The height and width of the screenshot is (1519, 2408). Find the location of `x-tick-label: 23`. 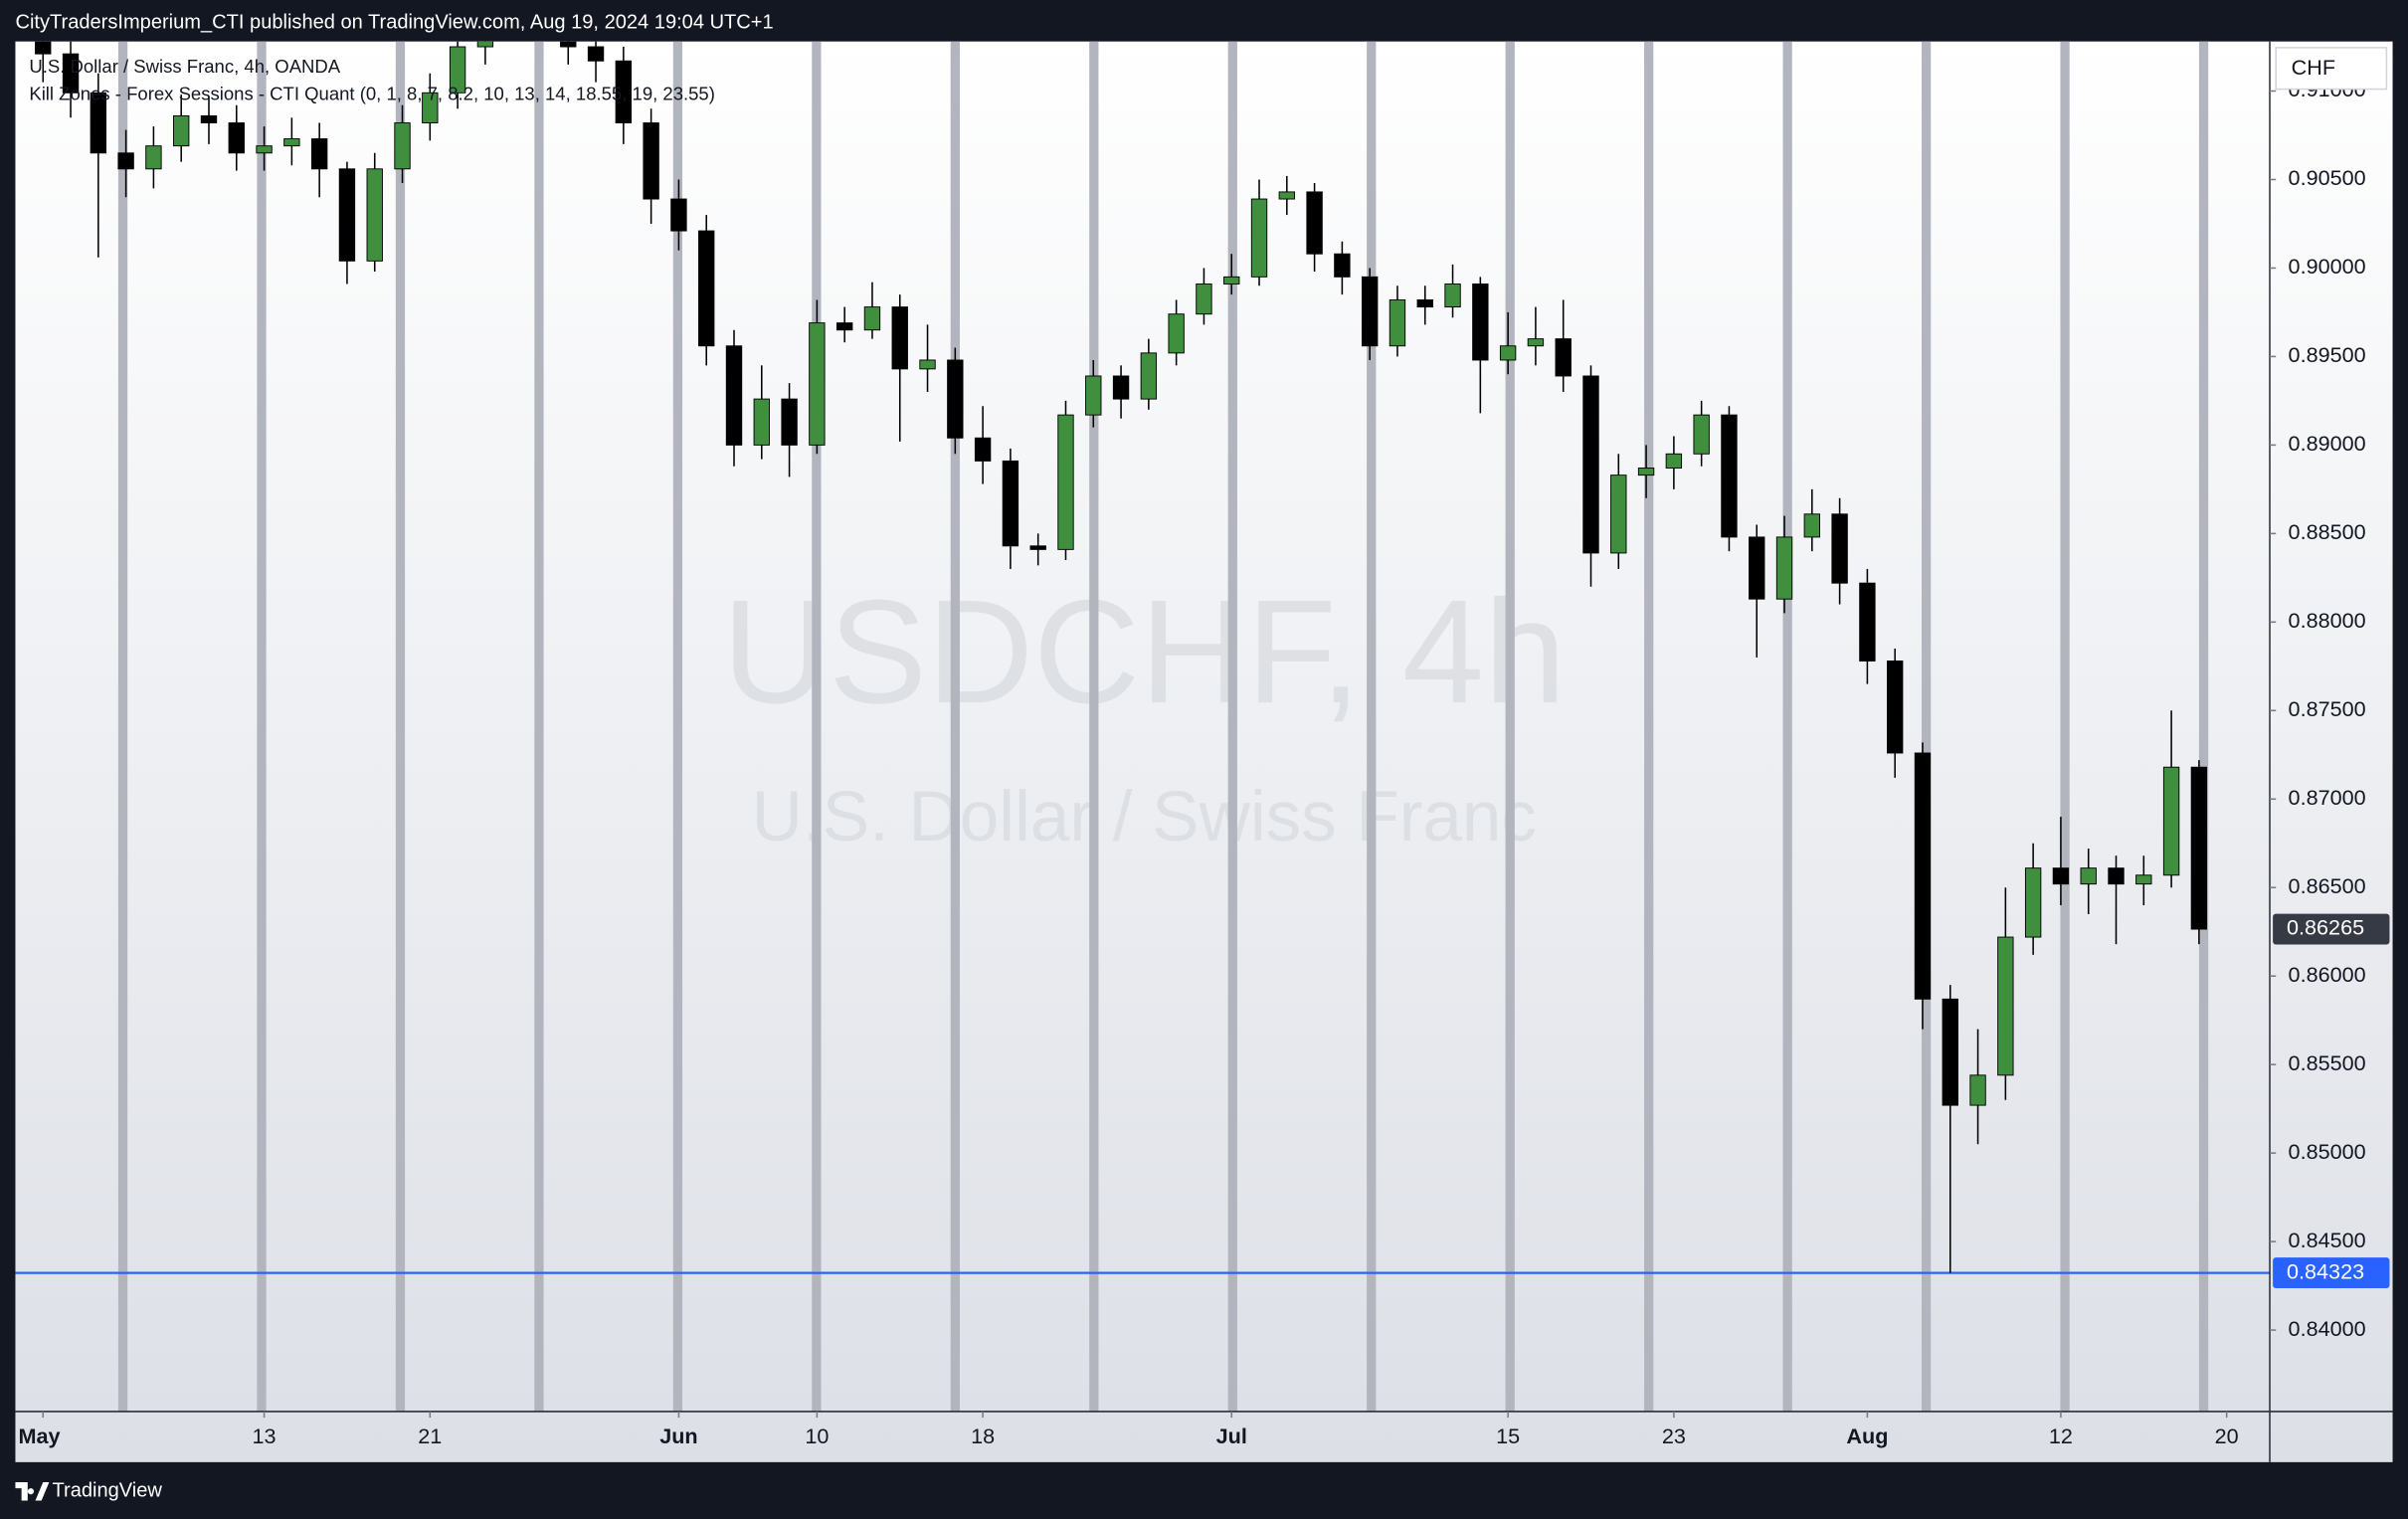

x-tick-label: 23 is located at coordinates (1674, 1436).